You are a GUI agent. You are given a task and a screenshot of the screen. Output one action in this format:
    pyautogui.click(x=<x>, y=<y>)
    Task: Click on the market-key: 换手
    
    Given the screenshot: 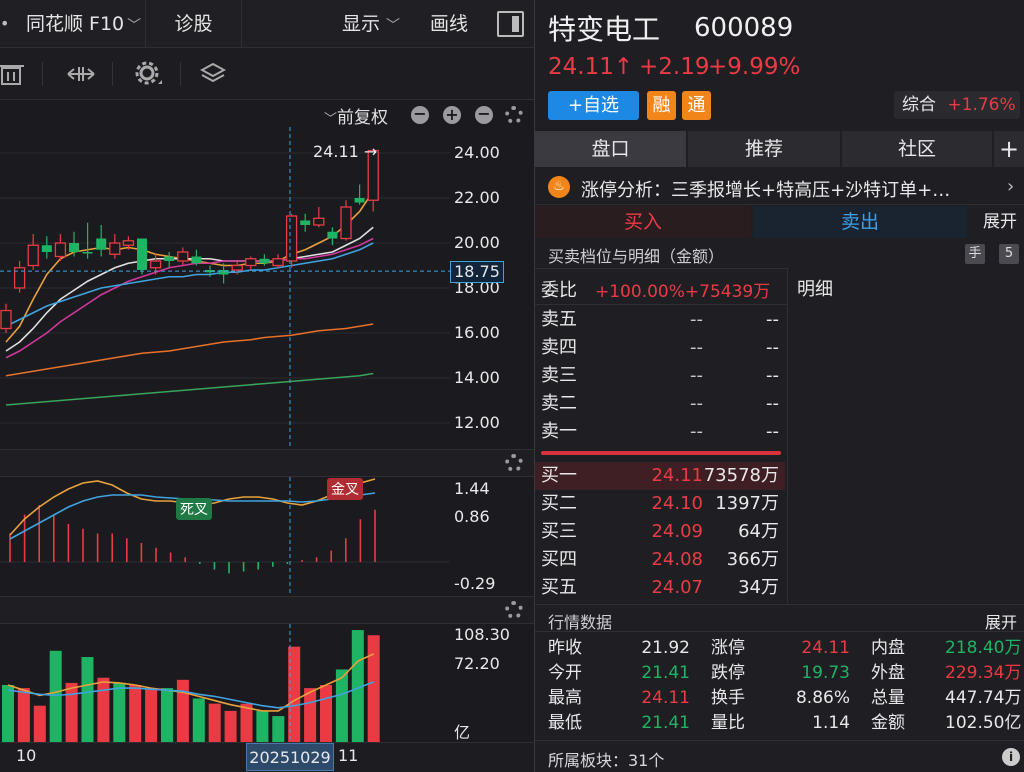 What is the action you would take?
    pyautogui.click(x=728, y=698)
    